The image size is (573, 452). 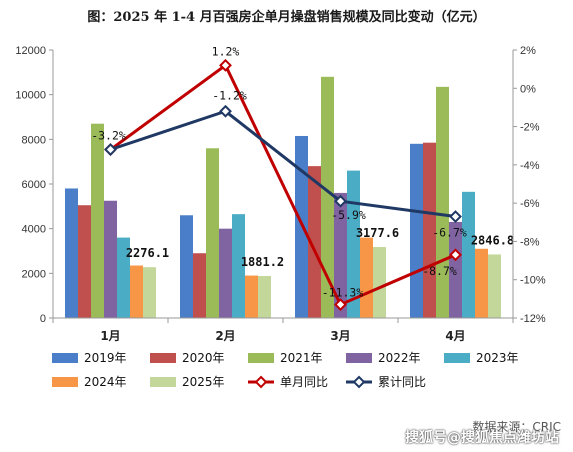 I want to click on y-axis-tick-label: 12000, so click(x=30, y=51).